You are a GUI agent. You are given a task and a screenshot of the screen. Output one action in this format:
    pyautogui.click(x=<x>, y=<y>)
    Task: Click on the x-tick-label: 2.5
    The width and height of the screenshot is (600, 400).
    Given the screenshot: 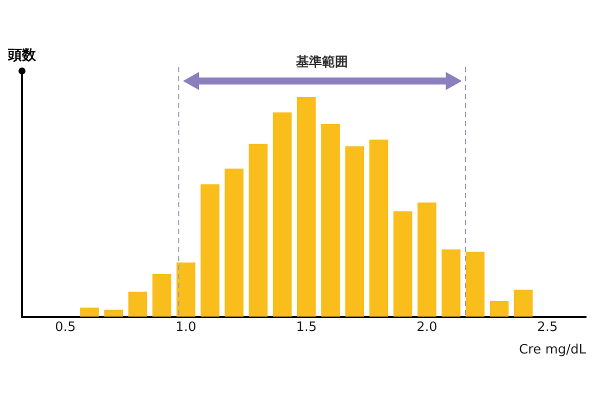 What is the action you would take?
    pyautogui.click(x=547, y=327)
    